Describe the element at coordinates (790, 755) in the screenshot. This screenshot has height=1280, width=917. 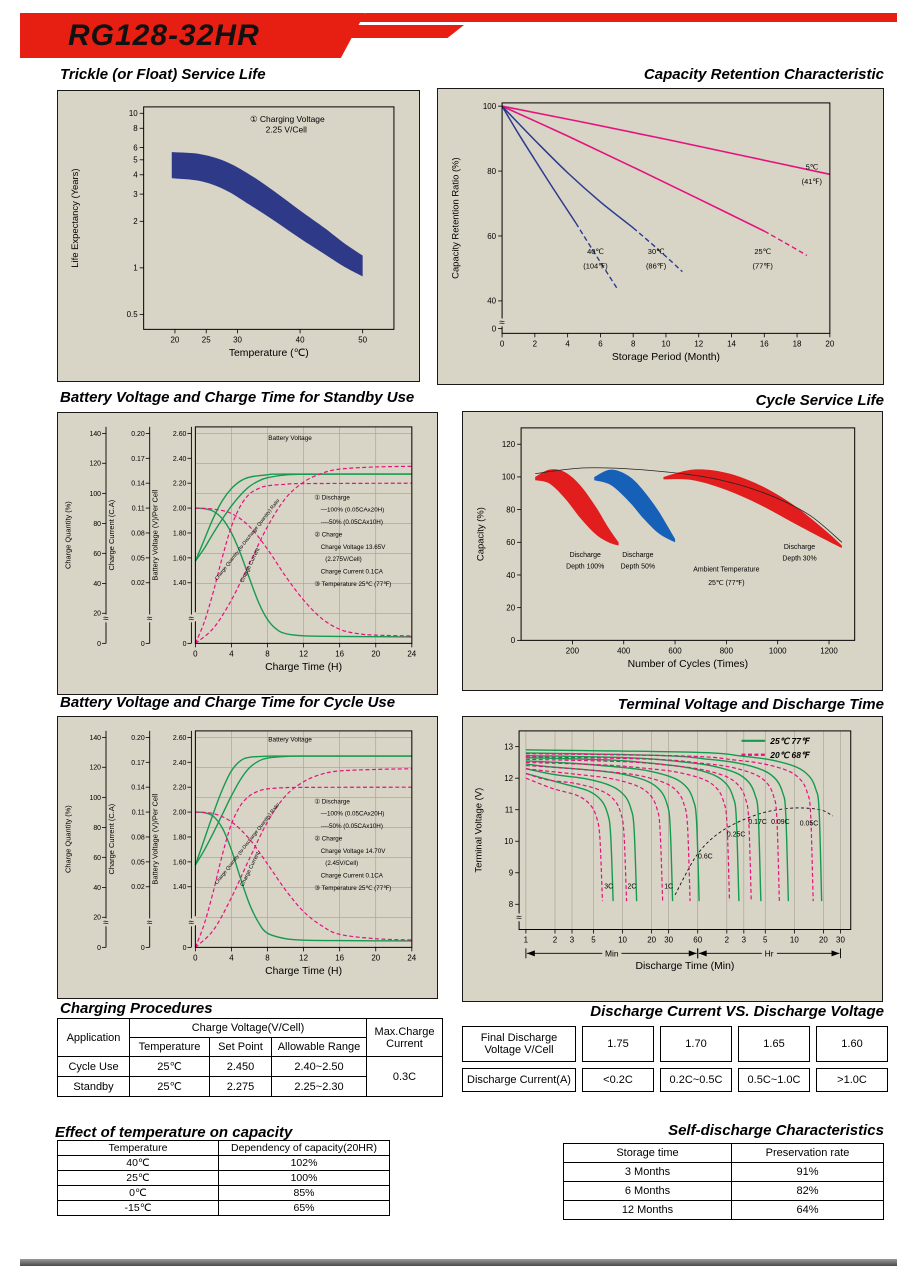
I see `svg-text: 20℃ 68℉` at that location.